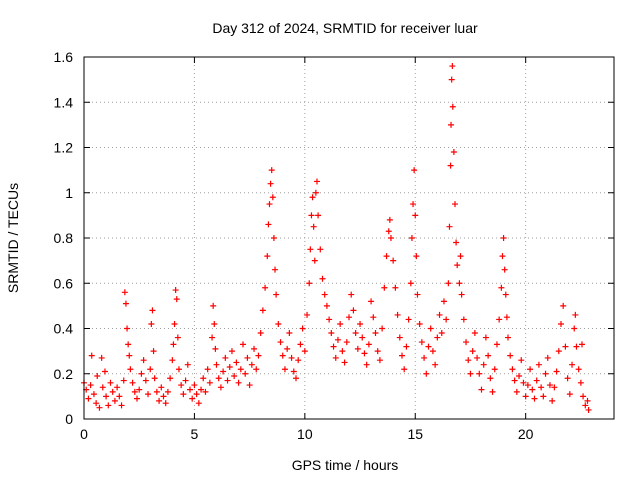  What do you see at coordinates (64, 57) in the screenshot?
I see `y-tick-label: 1.6` at bounding box center [64, 57].